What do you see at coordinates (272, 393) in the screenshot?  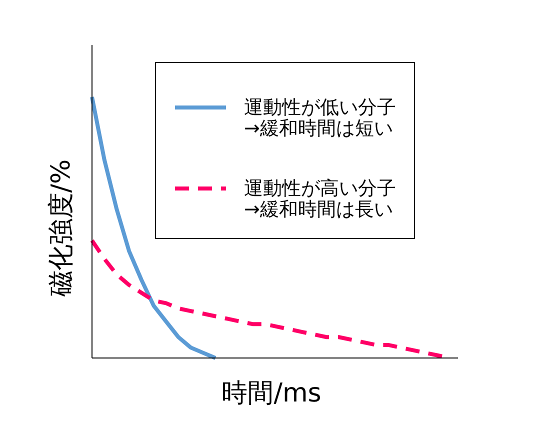 I see `x-axis-title: 時間/ms` at bounding box center [272, 393].